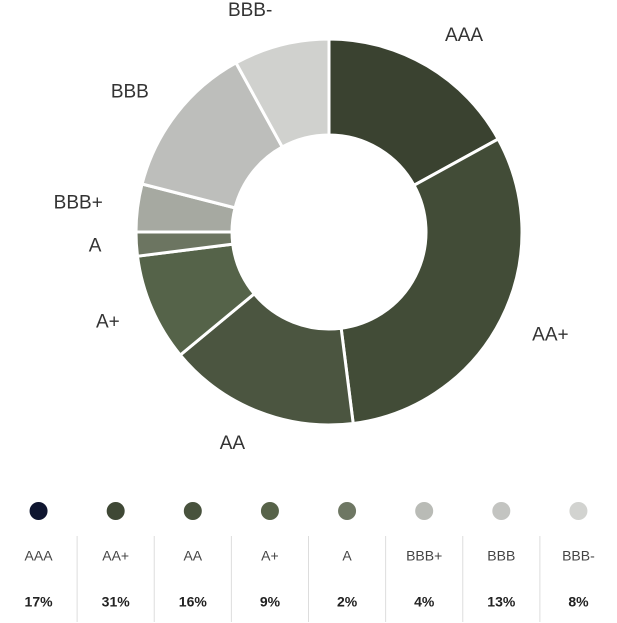 The width and height of the screenshot is (617, 623). Describe the element at coordinates (501, 556) in the screenshot. I see `legend-category: BBB` at that location.